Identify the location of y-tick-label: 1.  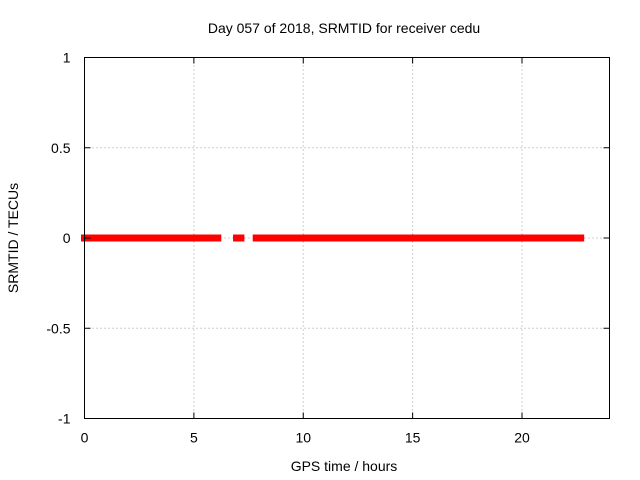
(67, 58).